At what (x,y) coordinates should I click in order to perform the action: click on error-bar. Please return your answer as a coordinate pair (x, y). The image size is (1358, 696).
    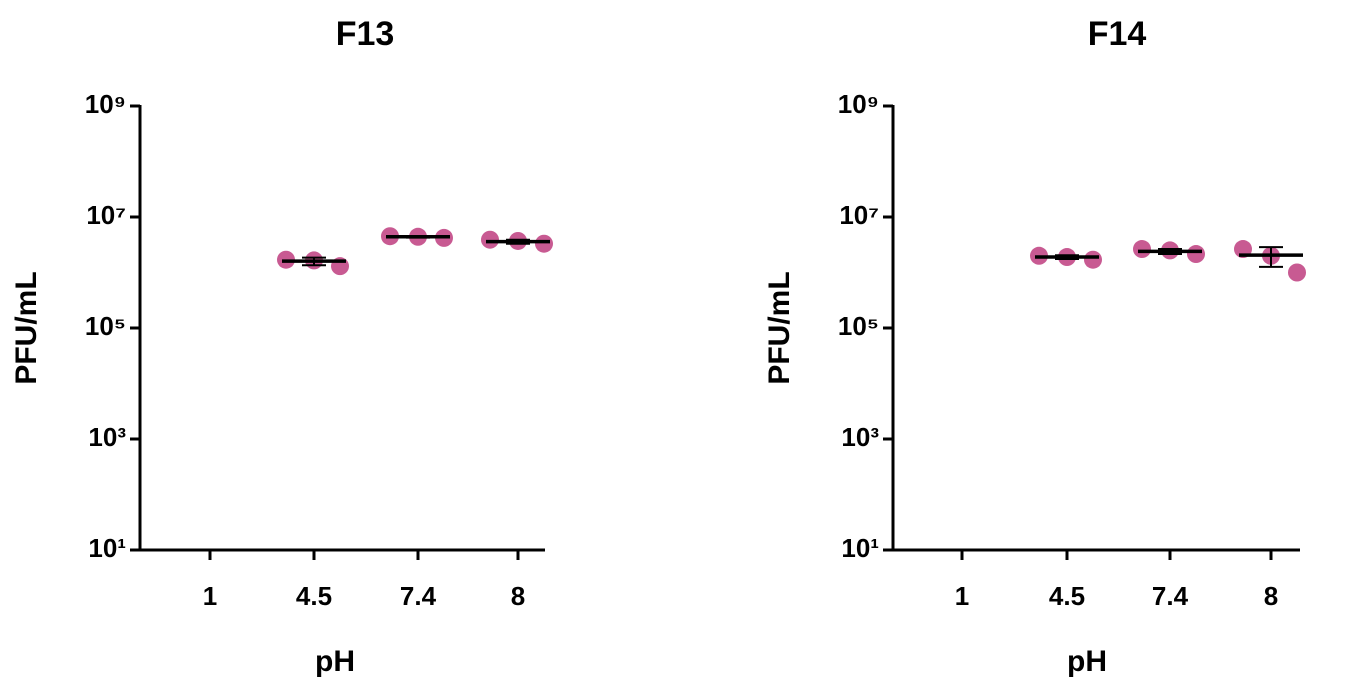
    Looking at the image, I should click on (1271, 257).